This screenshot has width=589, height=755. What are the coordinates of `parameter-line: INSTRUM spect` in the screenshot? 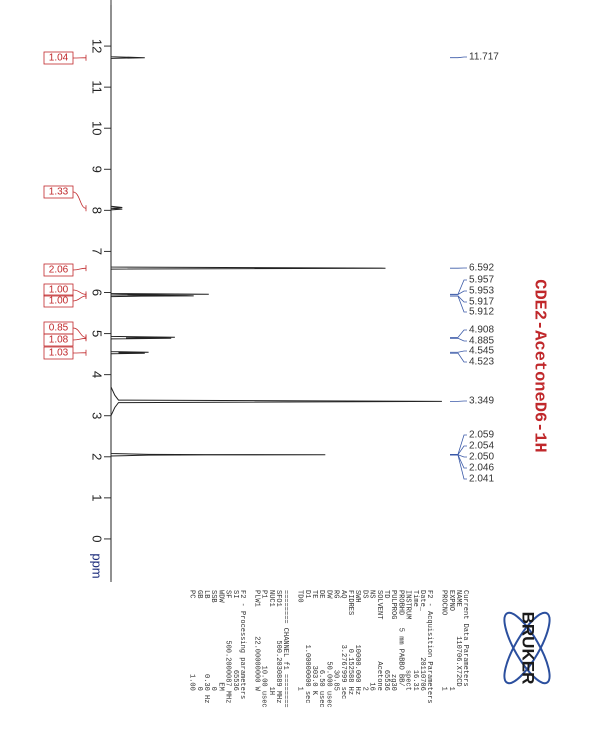 It's located at (408, 640).